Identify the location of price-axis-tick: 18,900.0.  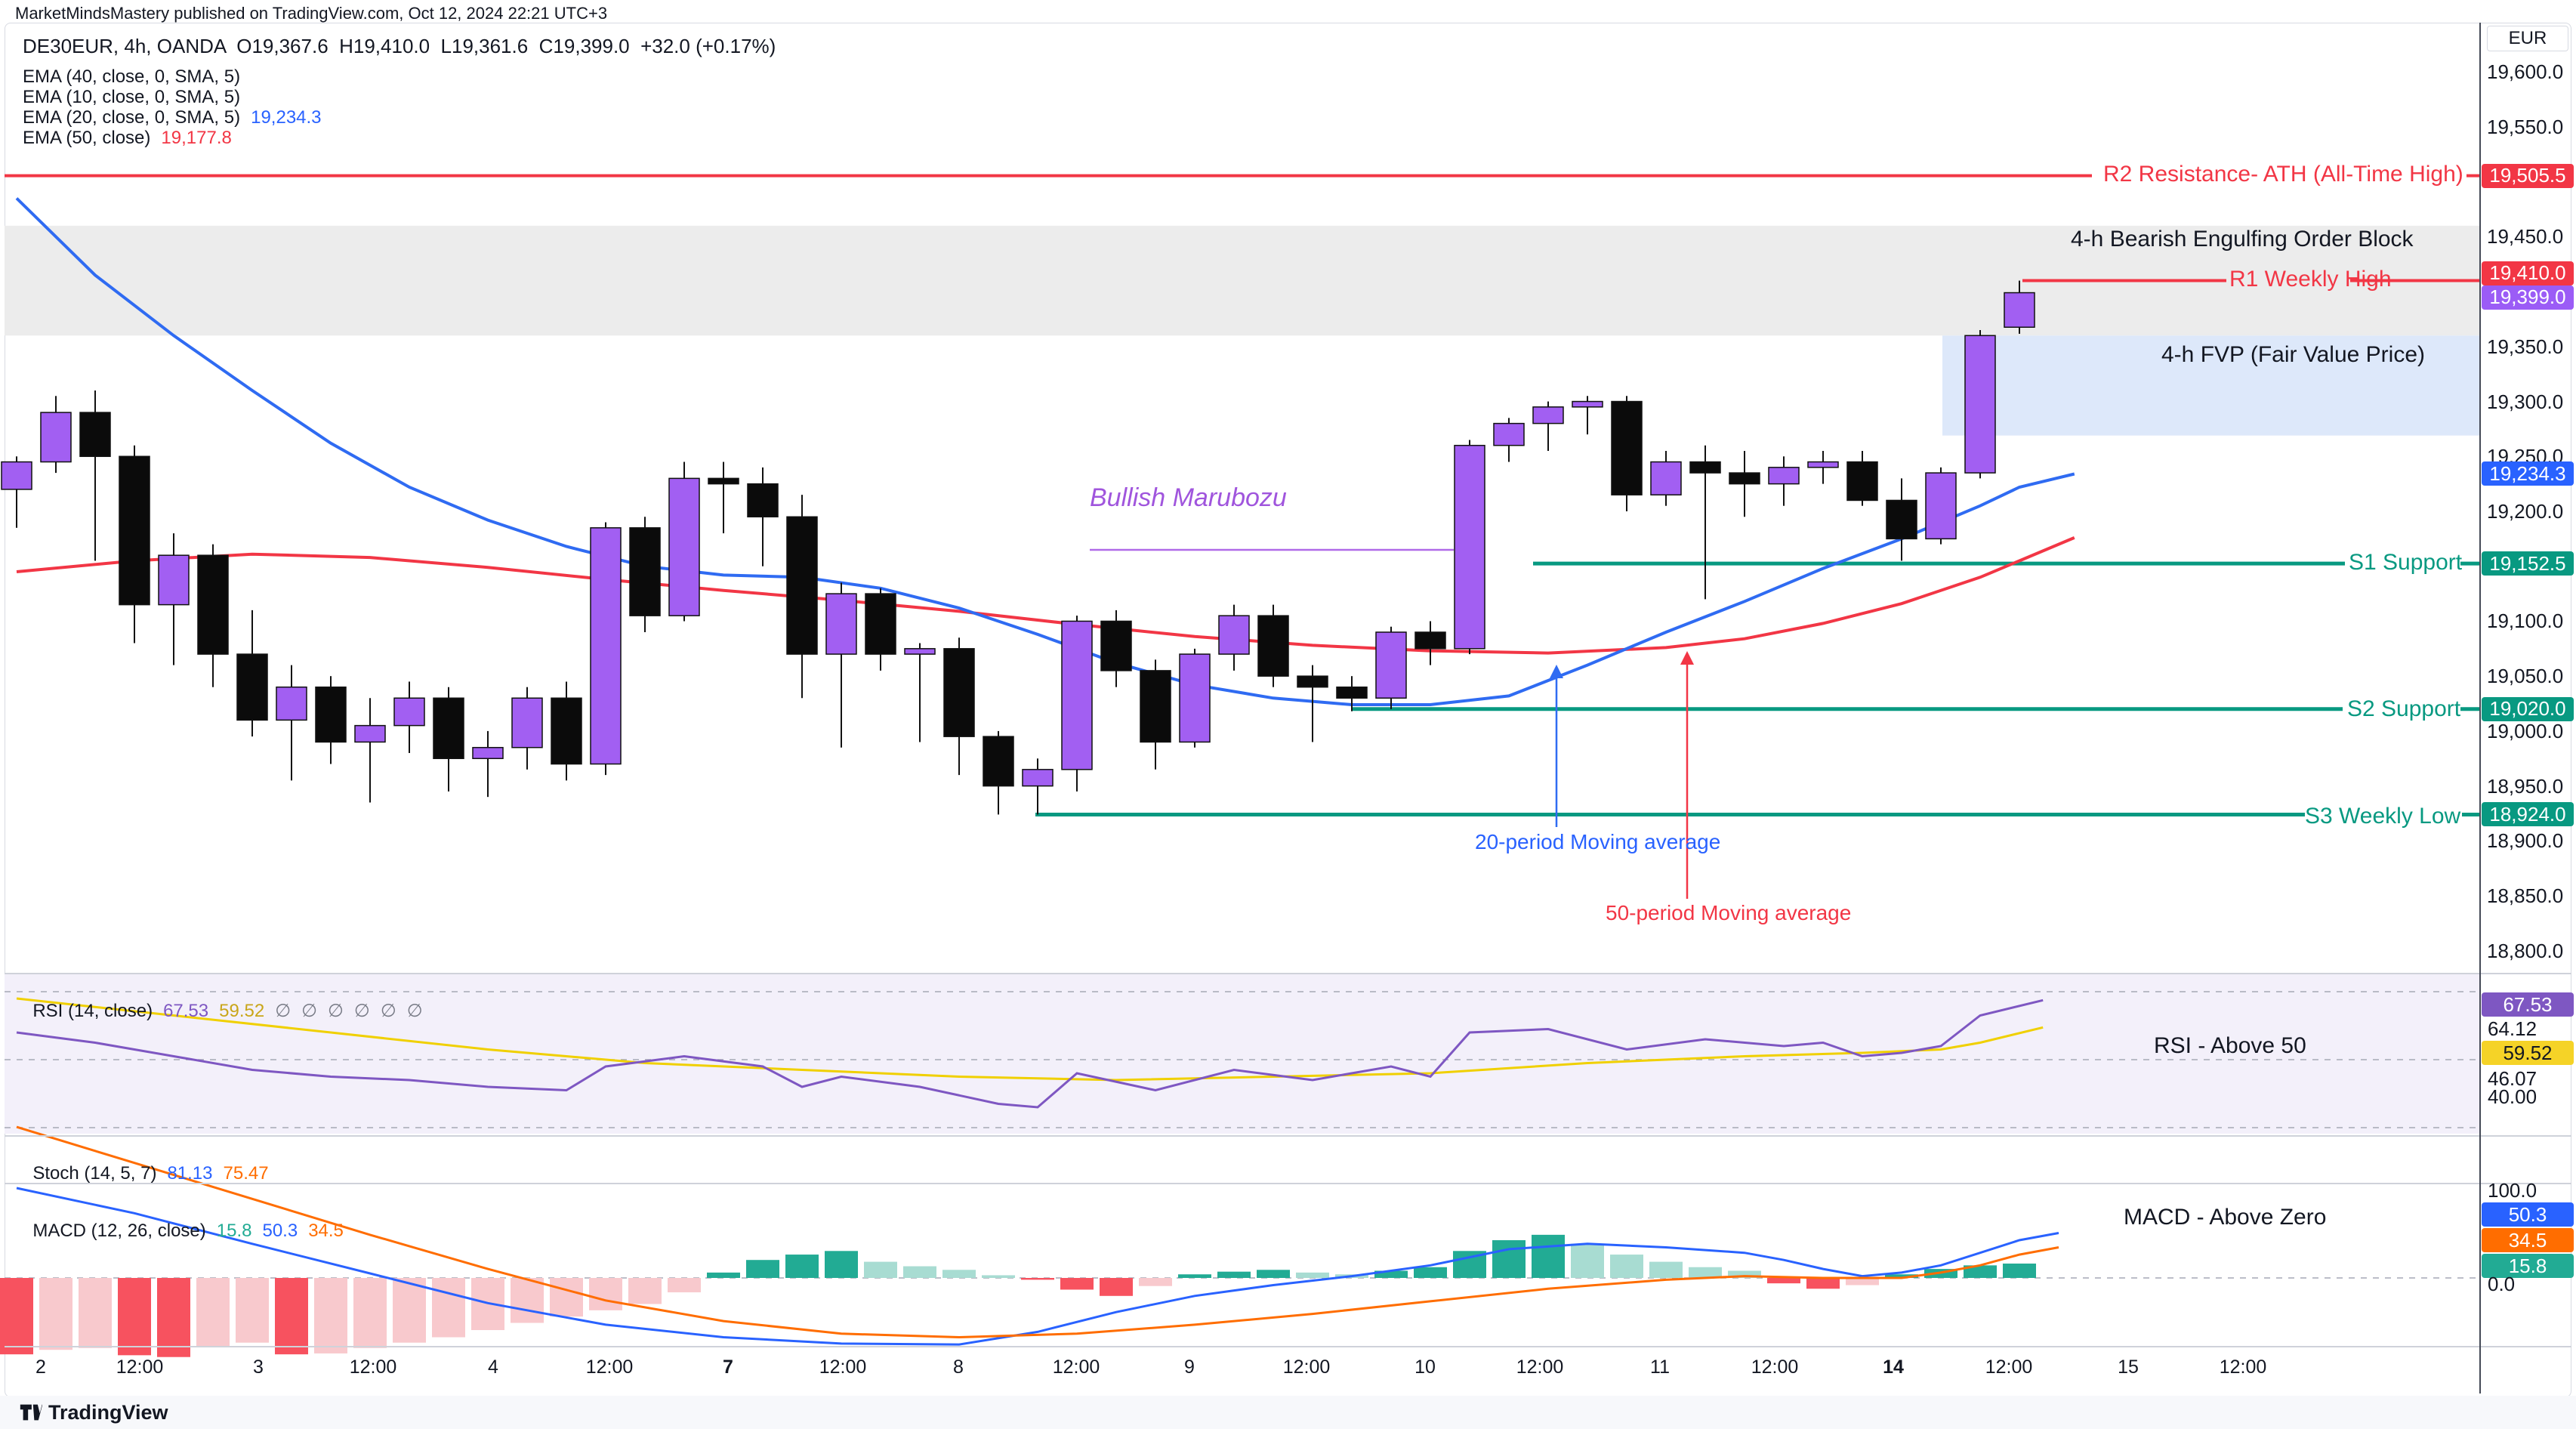
(2525, 841).